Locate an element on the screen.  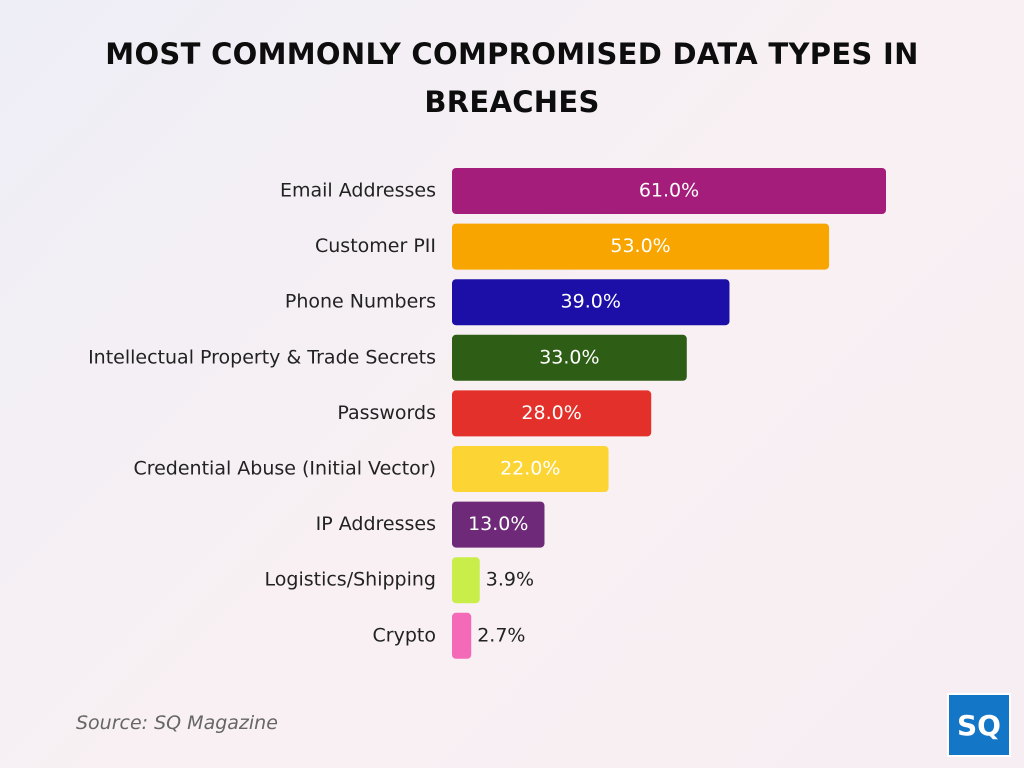
category-label: Intellectual Property & Trade Secrets is located at coordinates (262, 357).